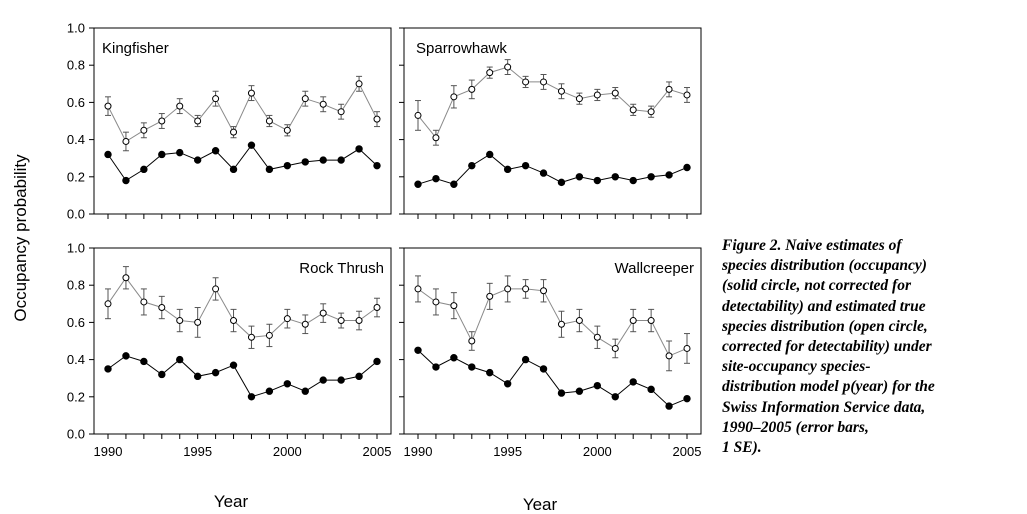  What do you see at coordinates (341, 268) in the screenshot?
I see `panel-title: Rock Thrush` at bounding box center [341, 268].